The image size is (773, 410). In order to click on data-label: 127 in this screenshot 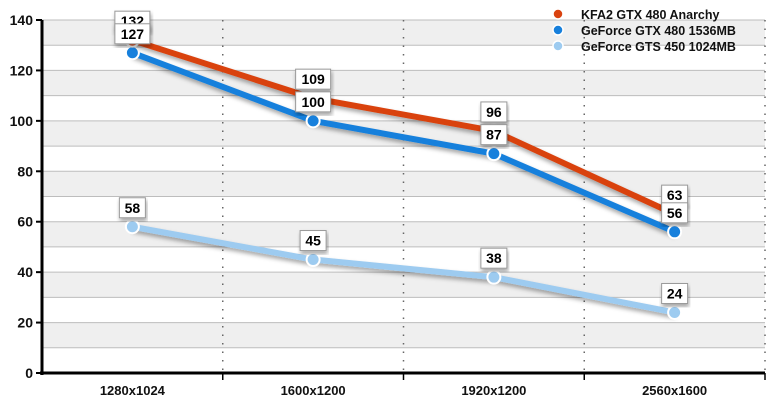, I will do `click(133, 34)`.